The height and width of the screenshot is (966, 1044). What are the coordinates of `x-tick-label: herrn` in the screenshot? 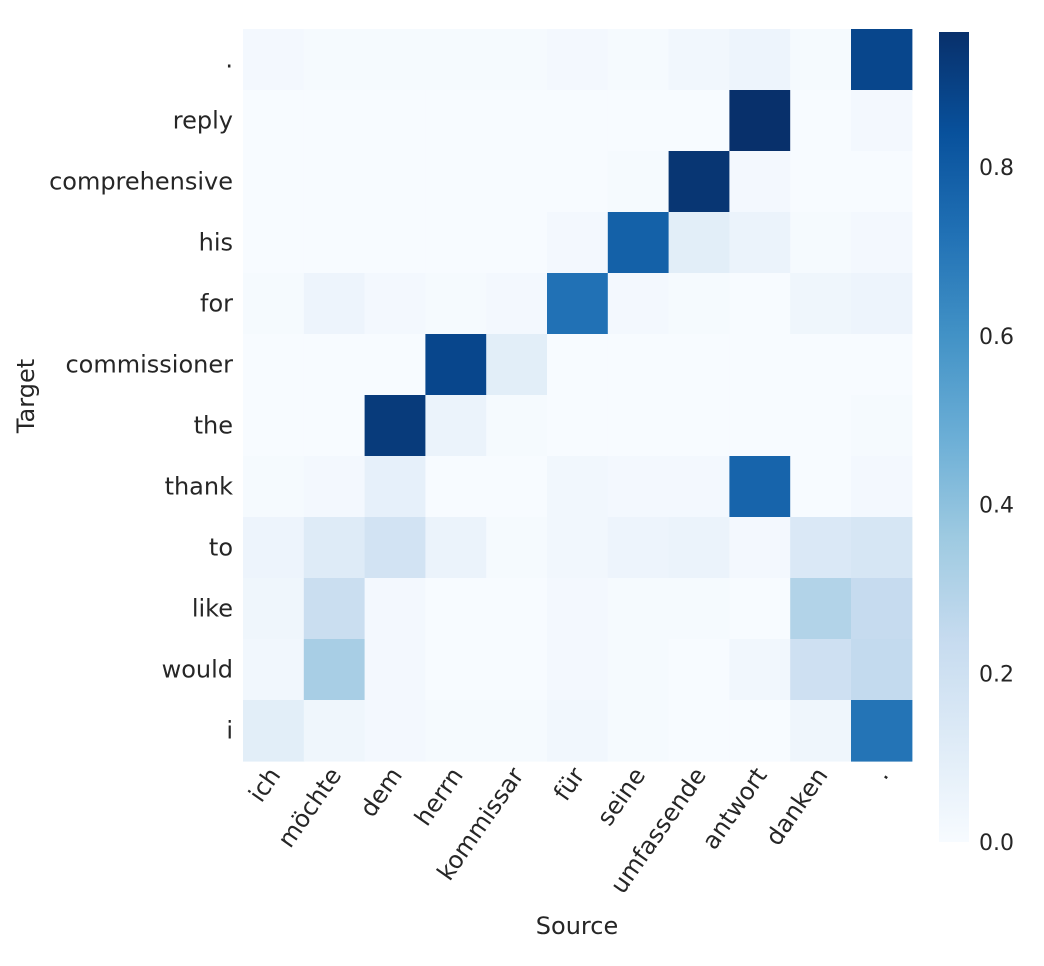 It's located at (439, 796).